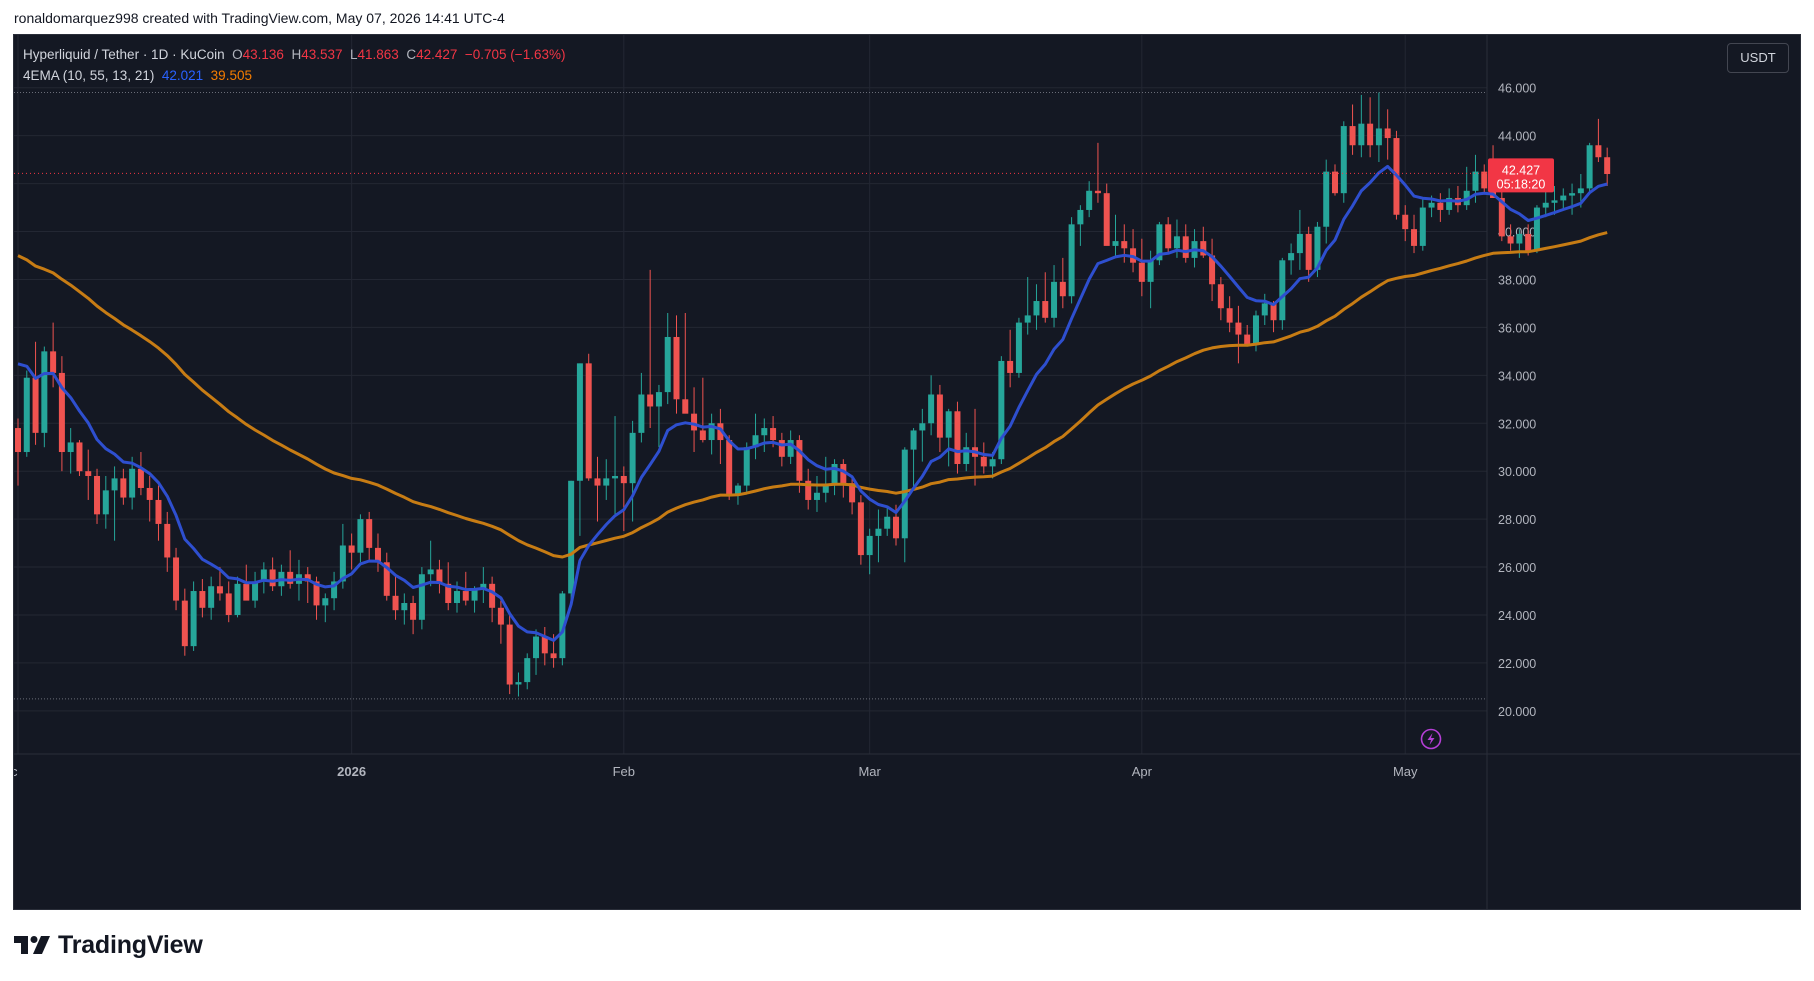 Image resolution: width=1814 pixels, height=981 pixels. I want to click on price-axis-label: 30.000, so click(1517, 472).